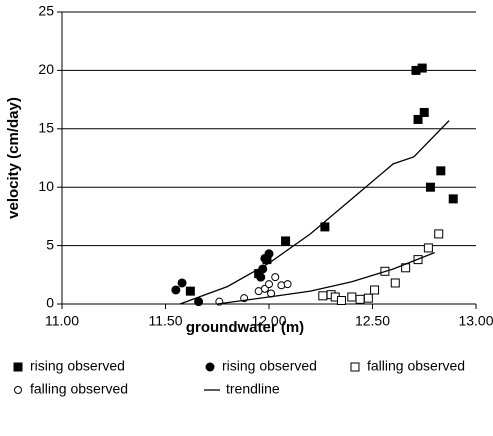 This screenshot has height=436, width=493. Describe the element at coordinates (253, 389) in the screenshot. I see `legend-label: trendline` at that location.